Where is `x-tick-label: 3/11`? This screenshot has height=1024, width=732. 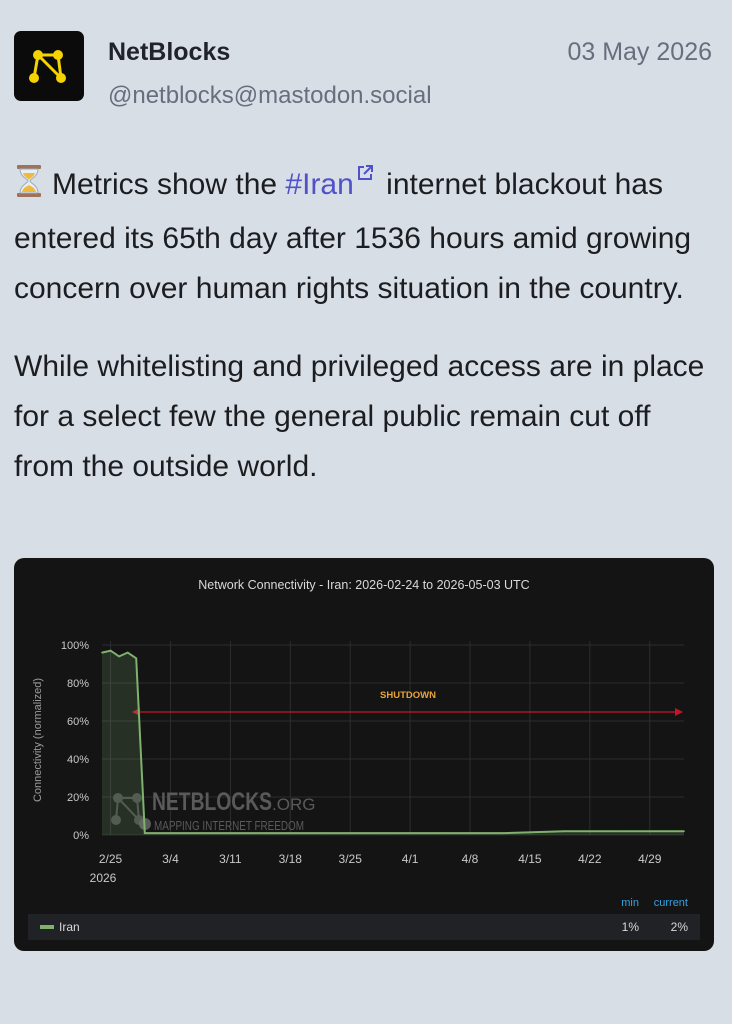 x-tick-label: 3/11 is located at coordinates (230, 859).